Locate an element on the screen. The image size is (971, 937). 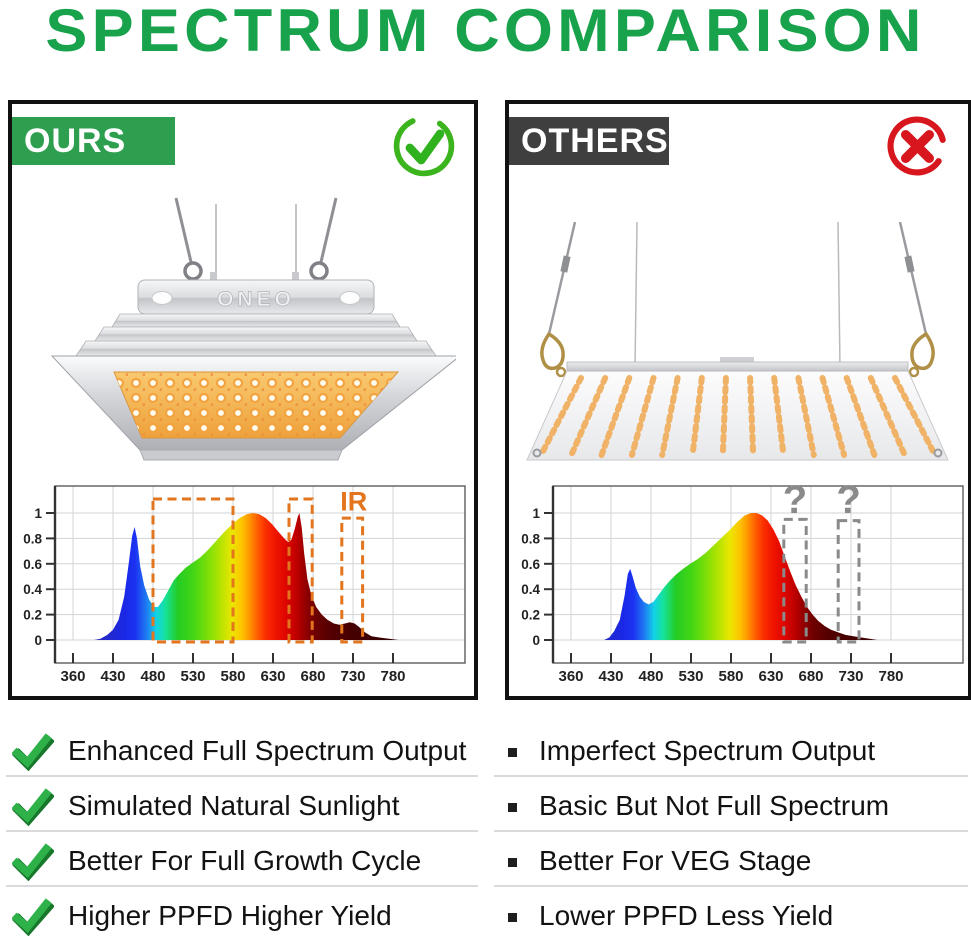
corner-hooks is located at coordinates (737, 354).